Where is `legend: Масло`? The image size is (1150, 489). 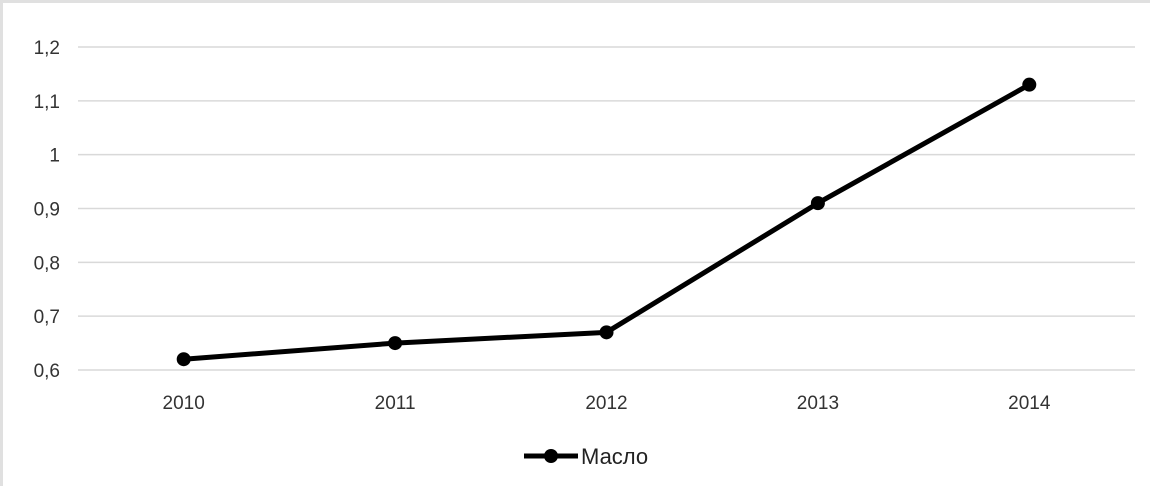 legend: Масло is located at coordinates (586, 456).